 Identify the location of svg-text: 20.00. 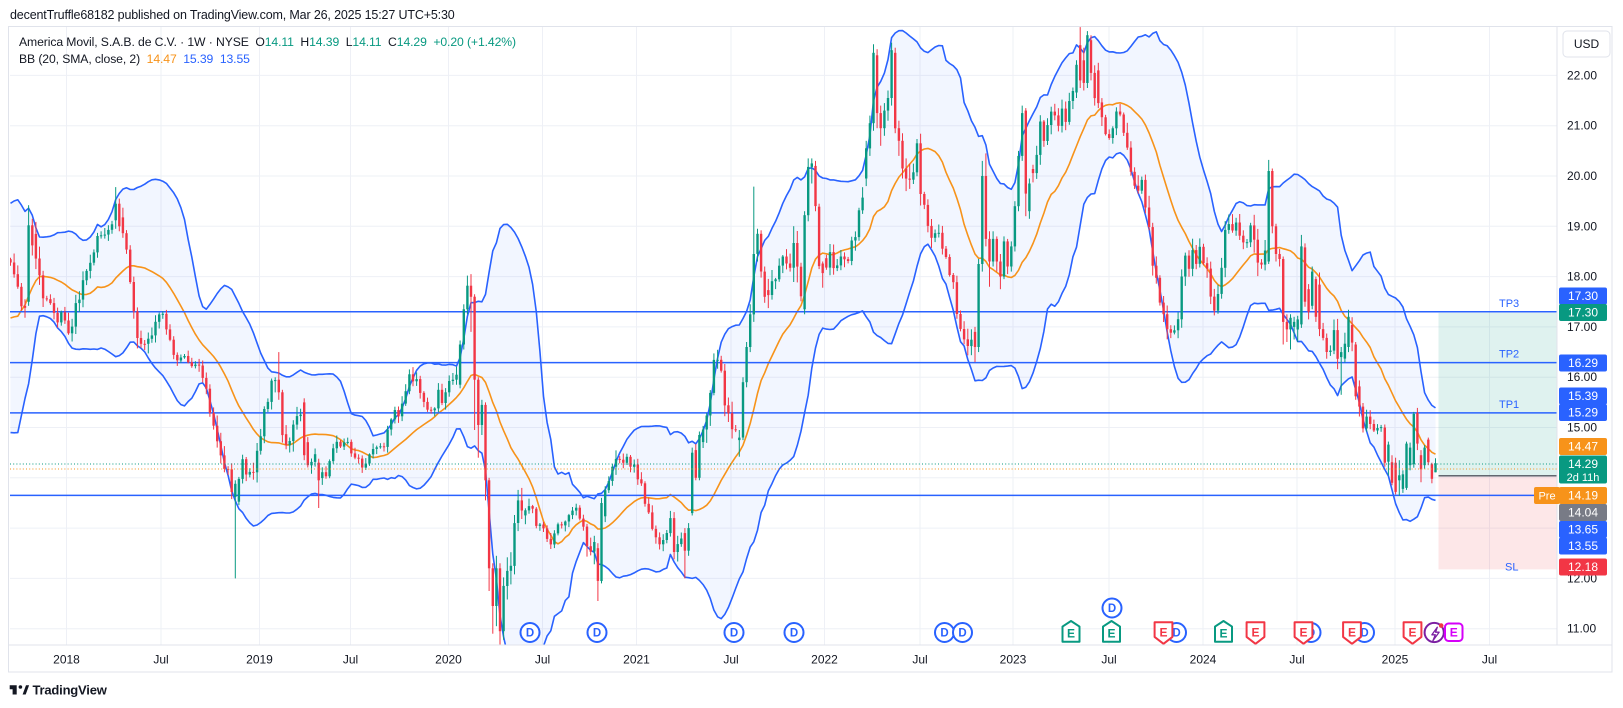
(1582, 176).